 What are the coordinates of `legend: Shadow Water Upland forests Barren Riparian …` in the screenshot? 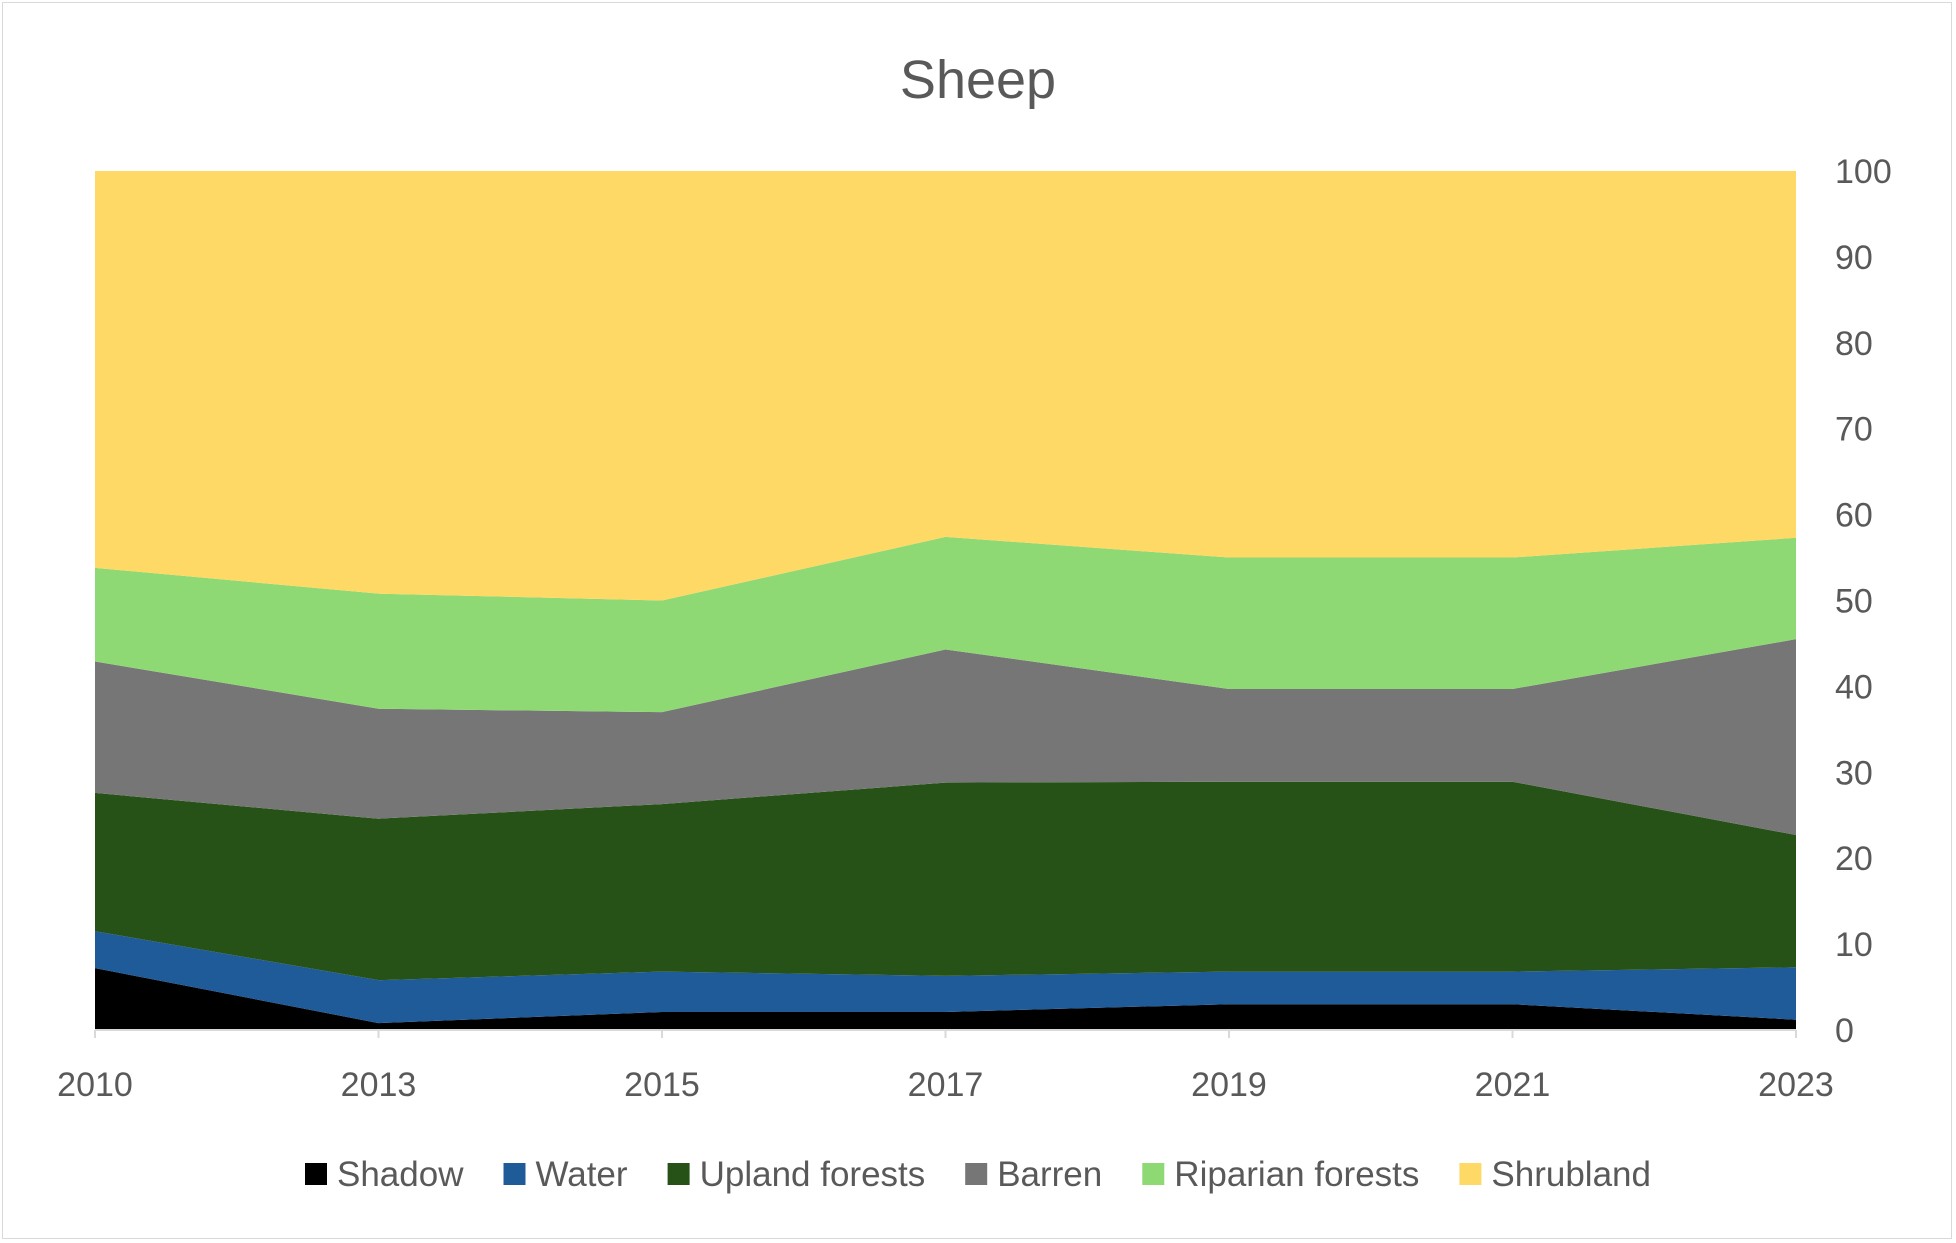 It's located at (978, 1174).